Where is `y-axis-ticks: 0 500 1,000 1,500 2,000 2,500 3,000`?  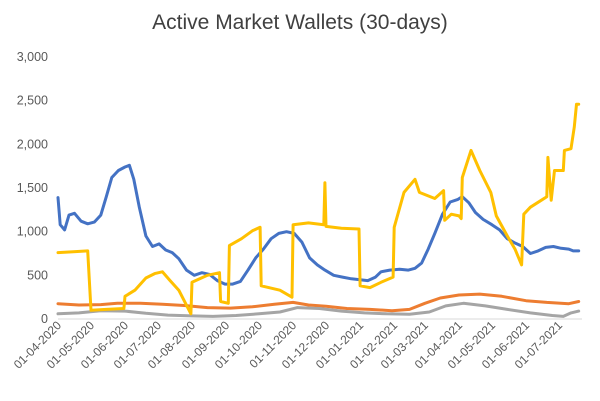 y-axis-ticks: 0 500 1,000 1,500 2,000 2,500 3,000 is located at coordinates (32, 188).